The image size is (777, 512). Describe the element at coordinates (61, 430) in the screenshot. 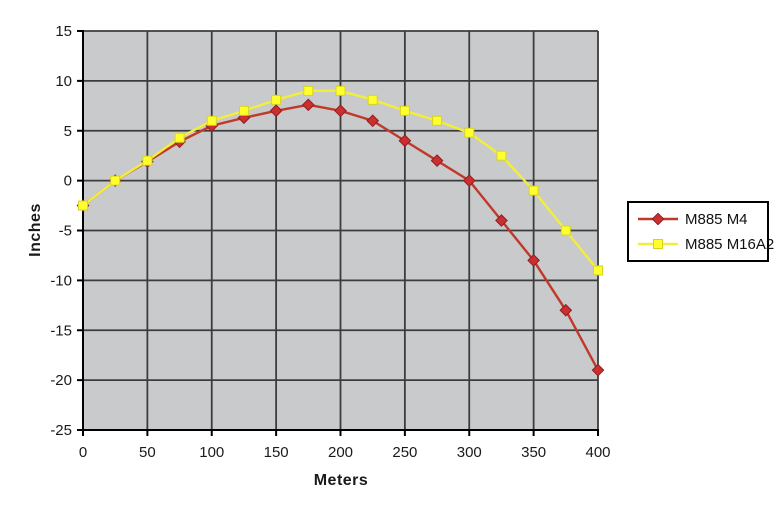

I see `svg-text: -25` at that location.